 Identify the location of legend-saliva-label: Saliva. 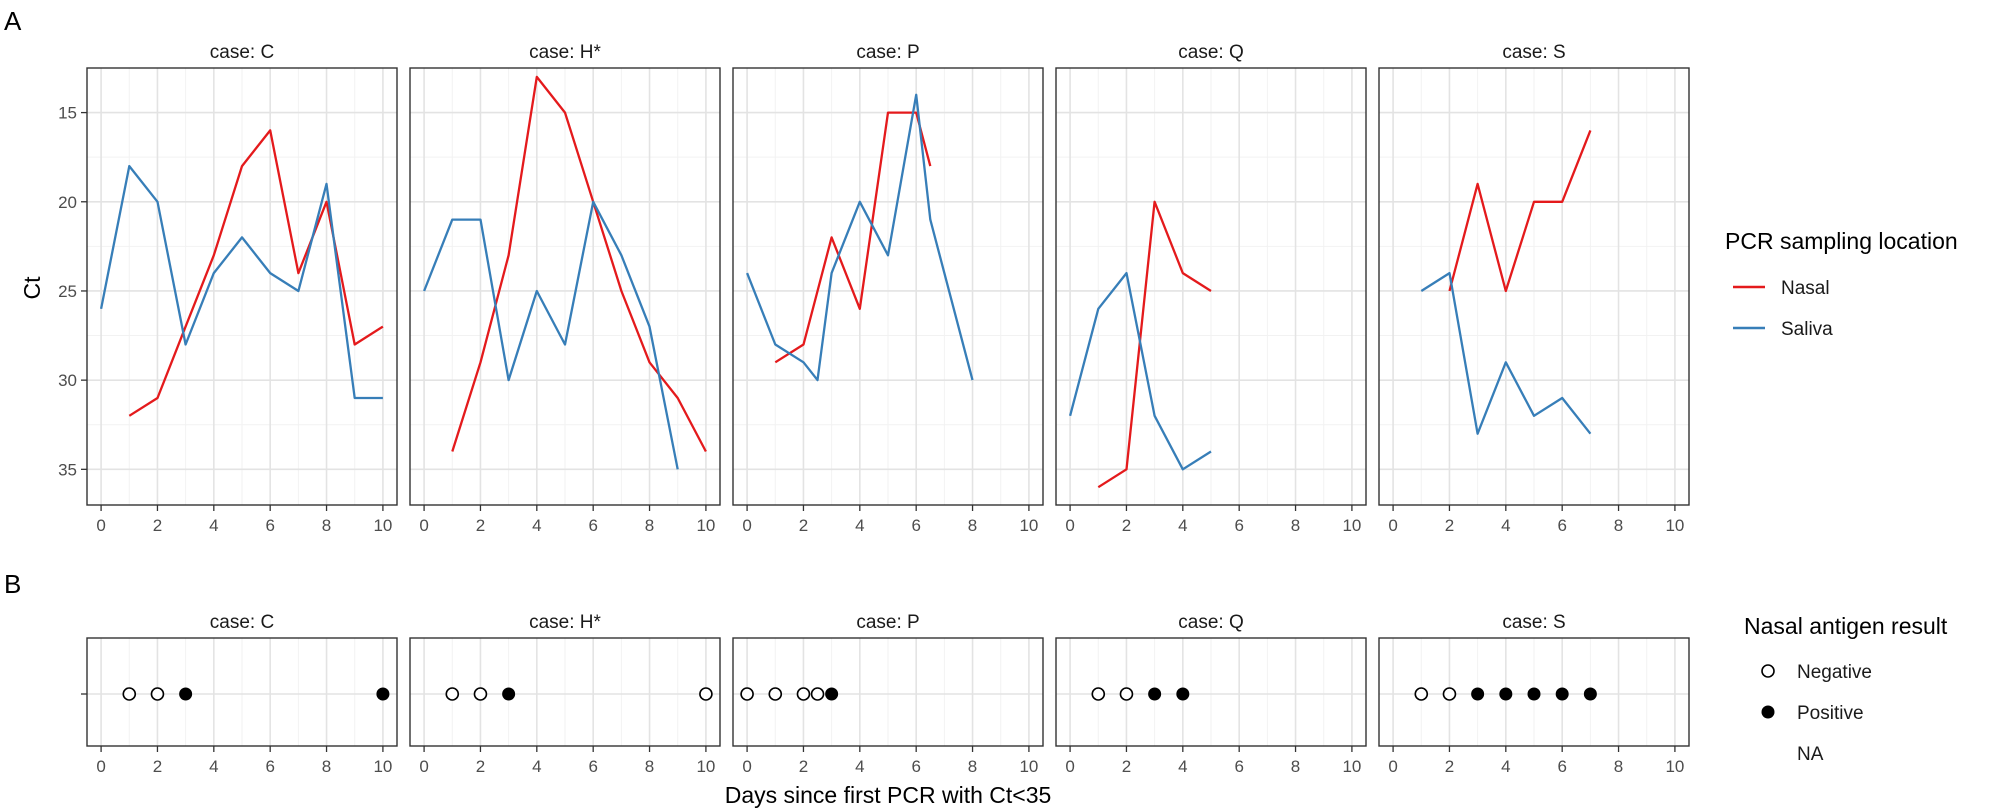
(1807, 329).